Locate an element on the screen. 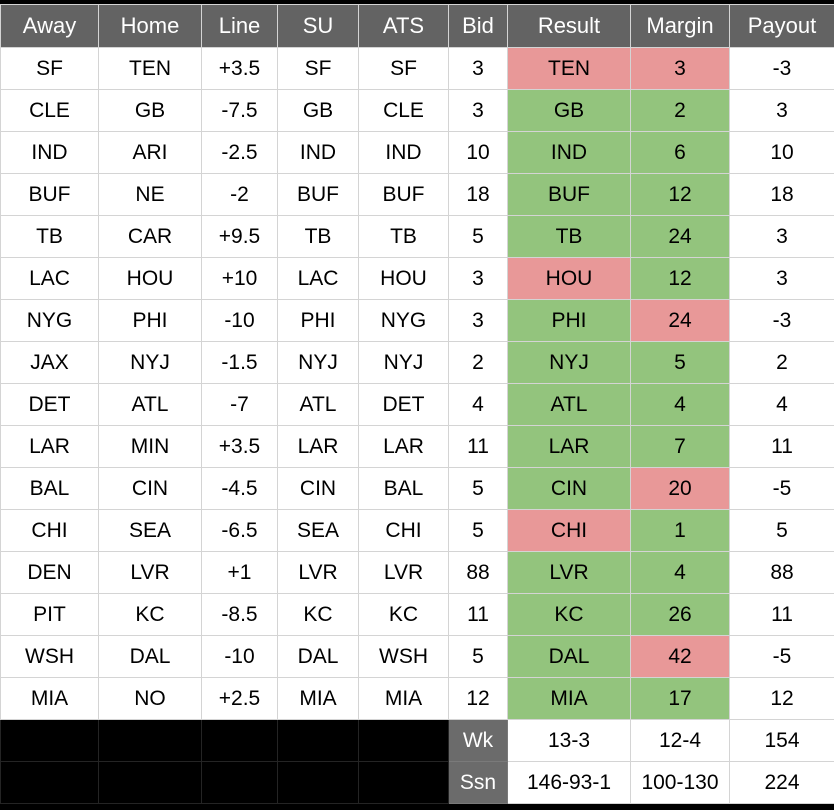 The image size is (834, 810). margin-cell: 2 is located at coordinates (680, 110).